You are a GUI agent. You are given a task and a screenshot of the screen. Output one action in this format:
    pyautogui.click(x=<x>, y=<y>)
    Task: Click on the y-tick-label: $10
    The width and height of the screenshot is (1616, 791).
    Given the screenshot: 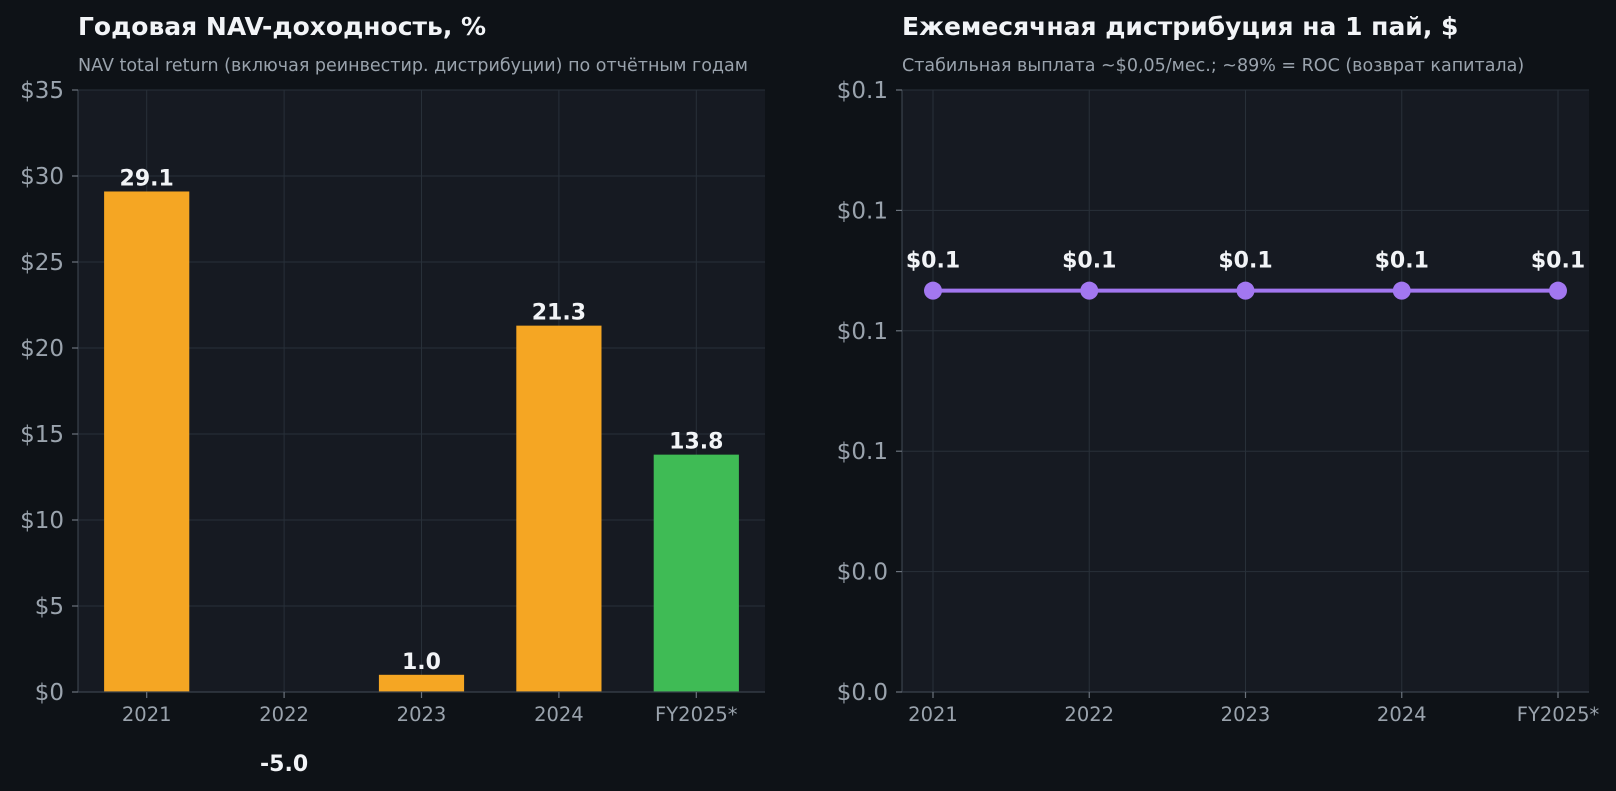 What is the action you would take?
    pyautogui.click(x=42, y=521)
    